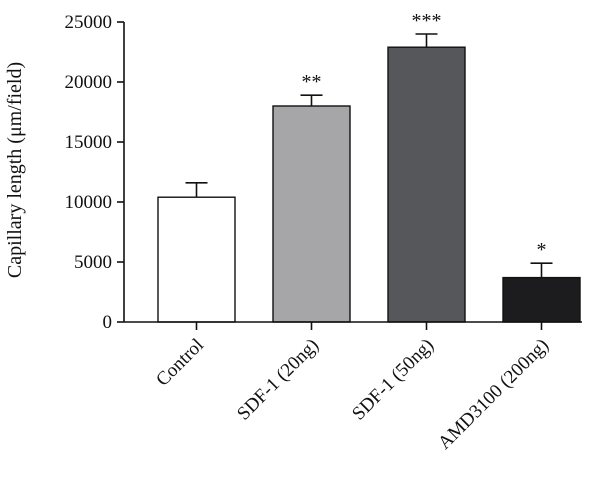 This screenshot has height=487, width=600. I want to click on y-tick-label: 25000, so click(89, 22).